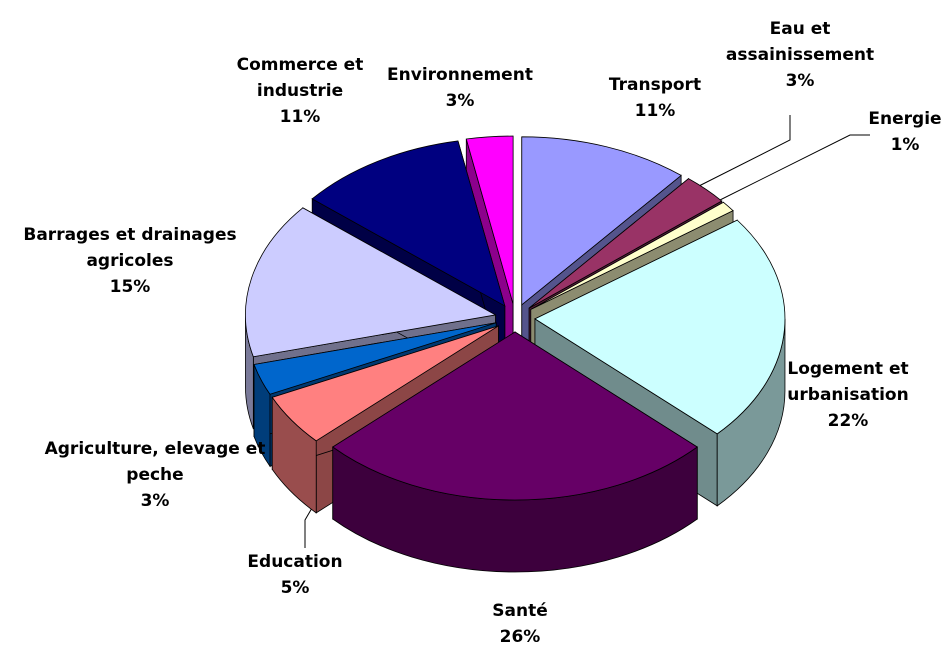  What do you see at coordinates (155, 462) in the screenshot?
I see `category-name: Agriculture, elevage et peche` at bounding box center [155, 462].